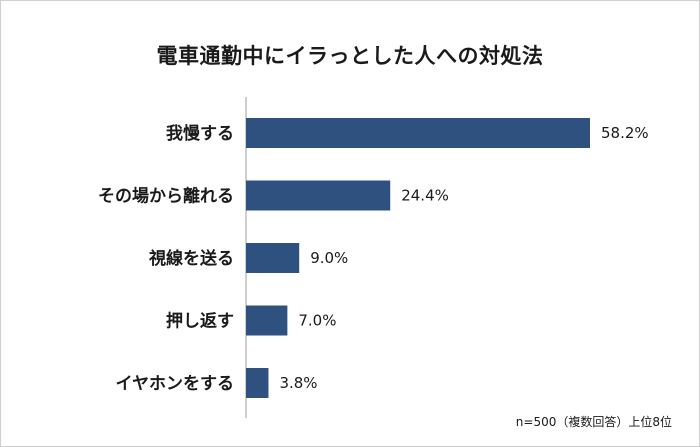 This screenshot has height=447, width=700. Describe the element at coordinates (298, 383) in the screenshot. I see `value-label-5: 3.8%` at that location.